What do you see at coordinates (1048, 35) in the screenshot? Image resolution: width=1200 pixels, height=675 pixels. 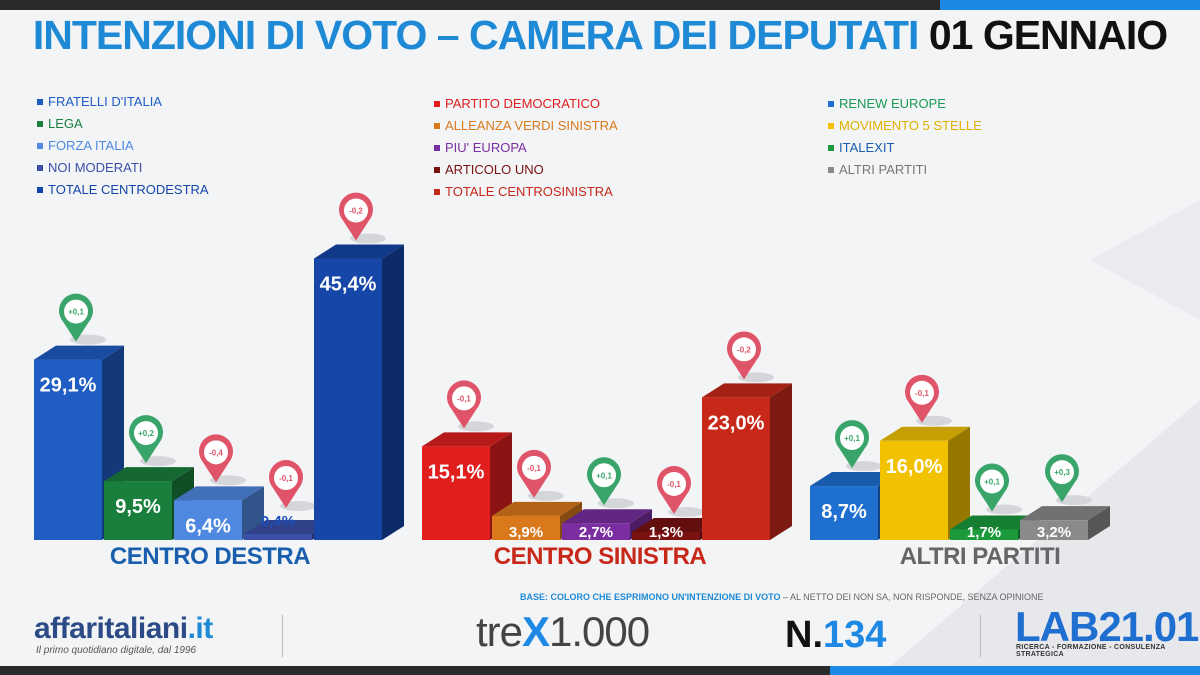 I see `title-date: 01 GENNAIO` at bounding box center [1048, 35].